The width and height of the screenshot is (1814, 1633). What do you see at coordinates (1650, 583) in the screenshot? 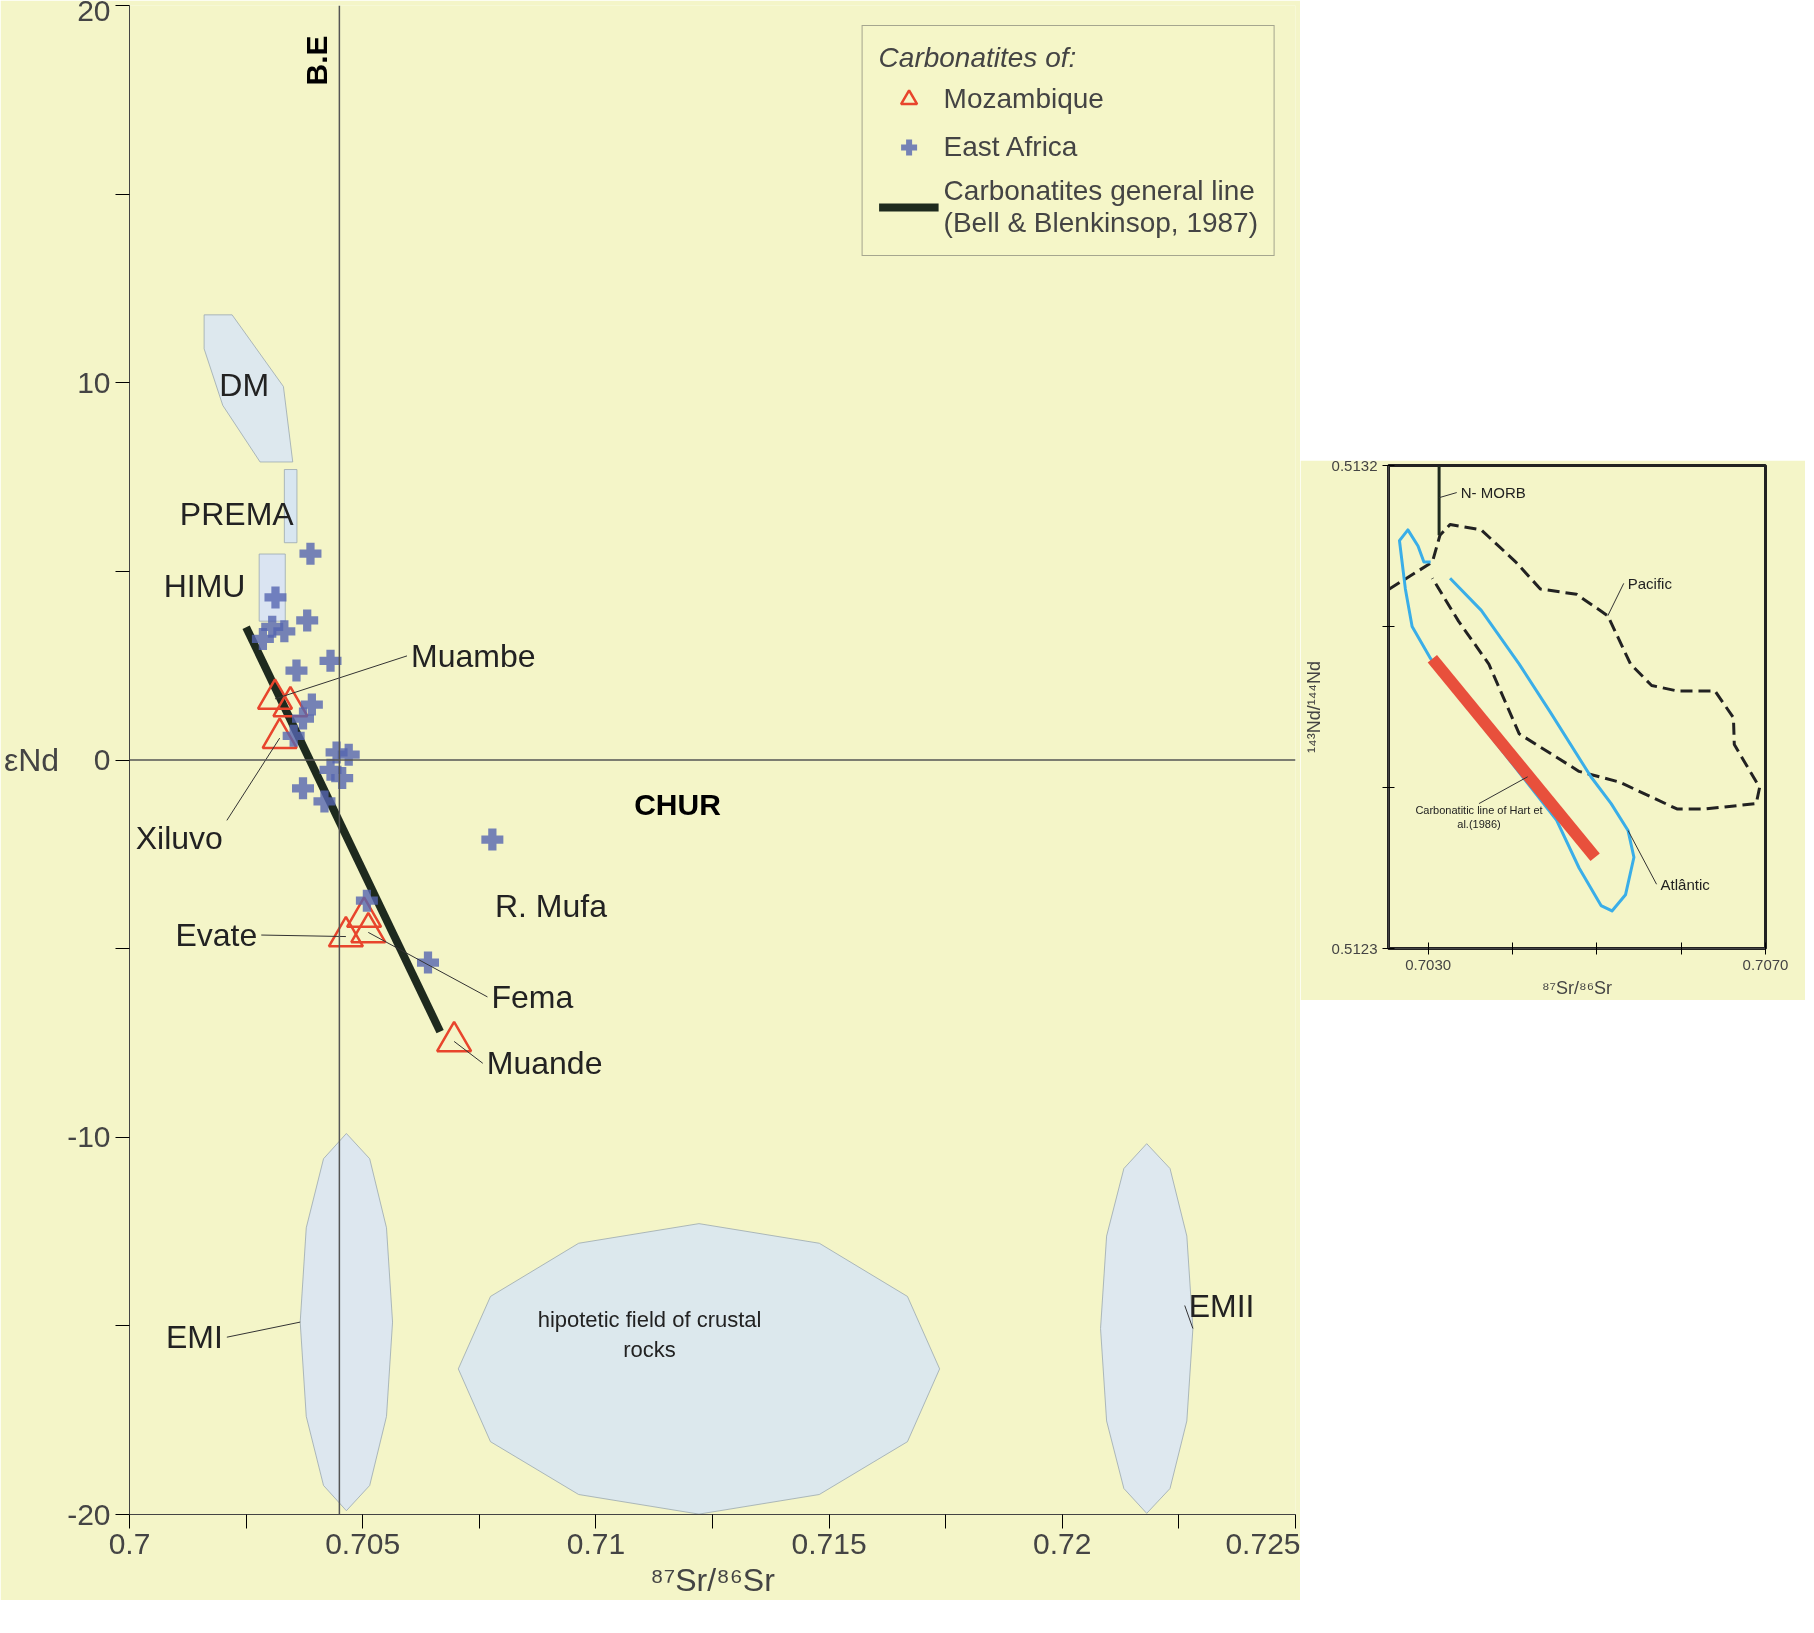
I see `annotation: Pacific` at bounding box center [1650, 583].